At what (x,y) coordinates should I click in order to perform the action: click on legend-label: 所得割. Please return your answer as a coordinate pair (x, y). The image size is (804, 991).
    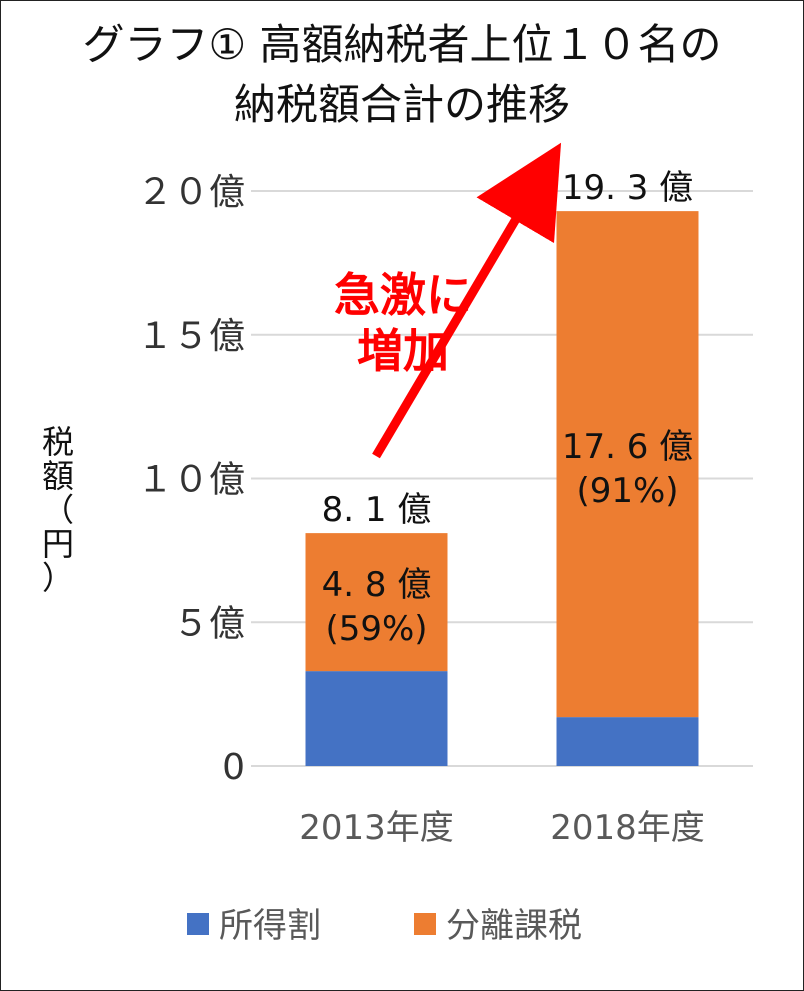
    Looking at the image, I should click on (270, 926).